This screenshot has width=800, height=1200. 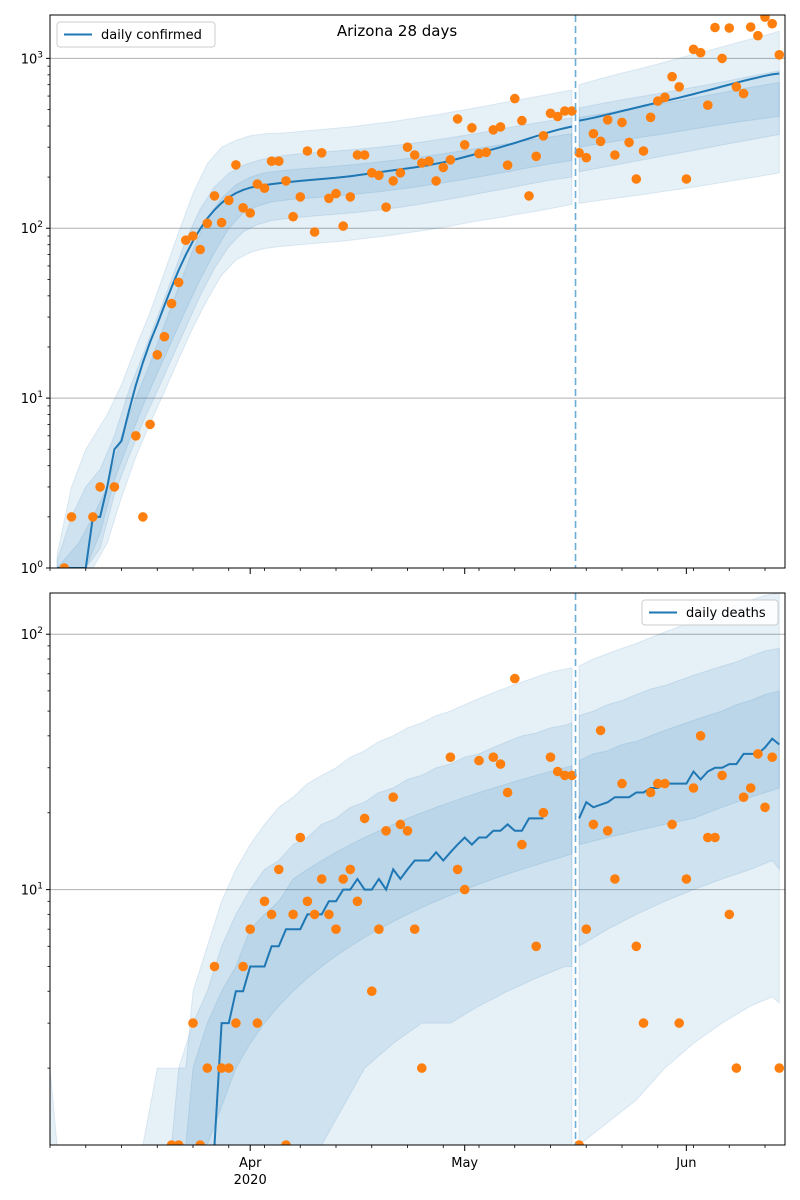 What do you see at coordinates (397, 31) in the screenshot?
I see `figure-title: Arizona 28 days` at bounding box center [397, 31].